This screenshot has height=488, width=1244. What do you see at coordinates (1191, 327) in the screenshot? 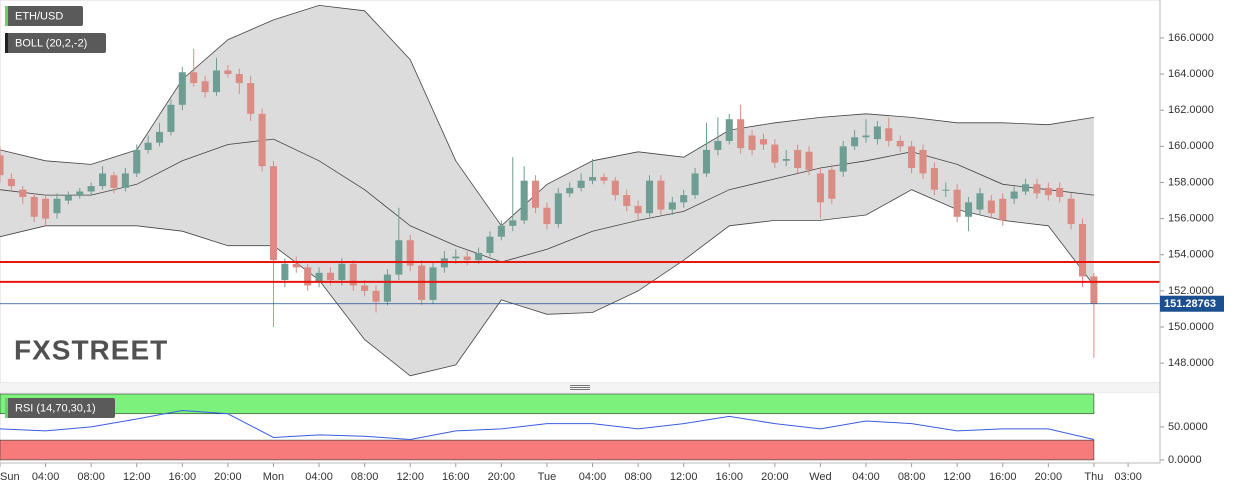
I see `y-tick-label: 150.0000` at bounding box center [1191, 327].